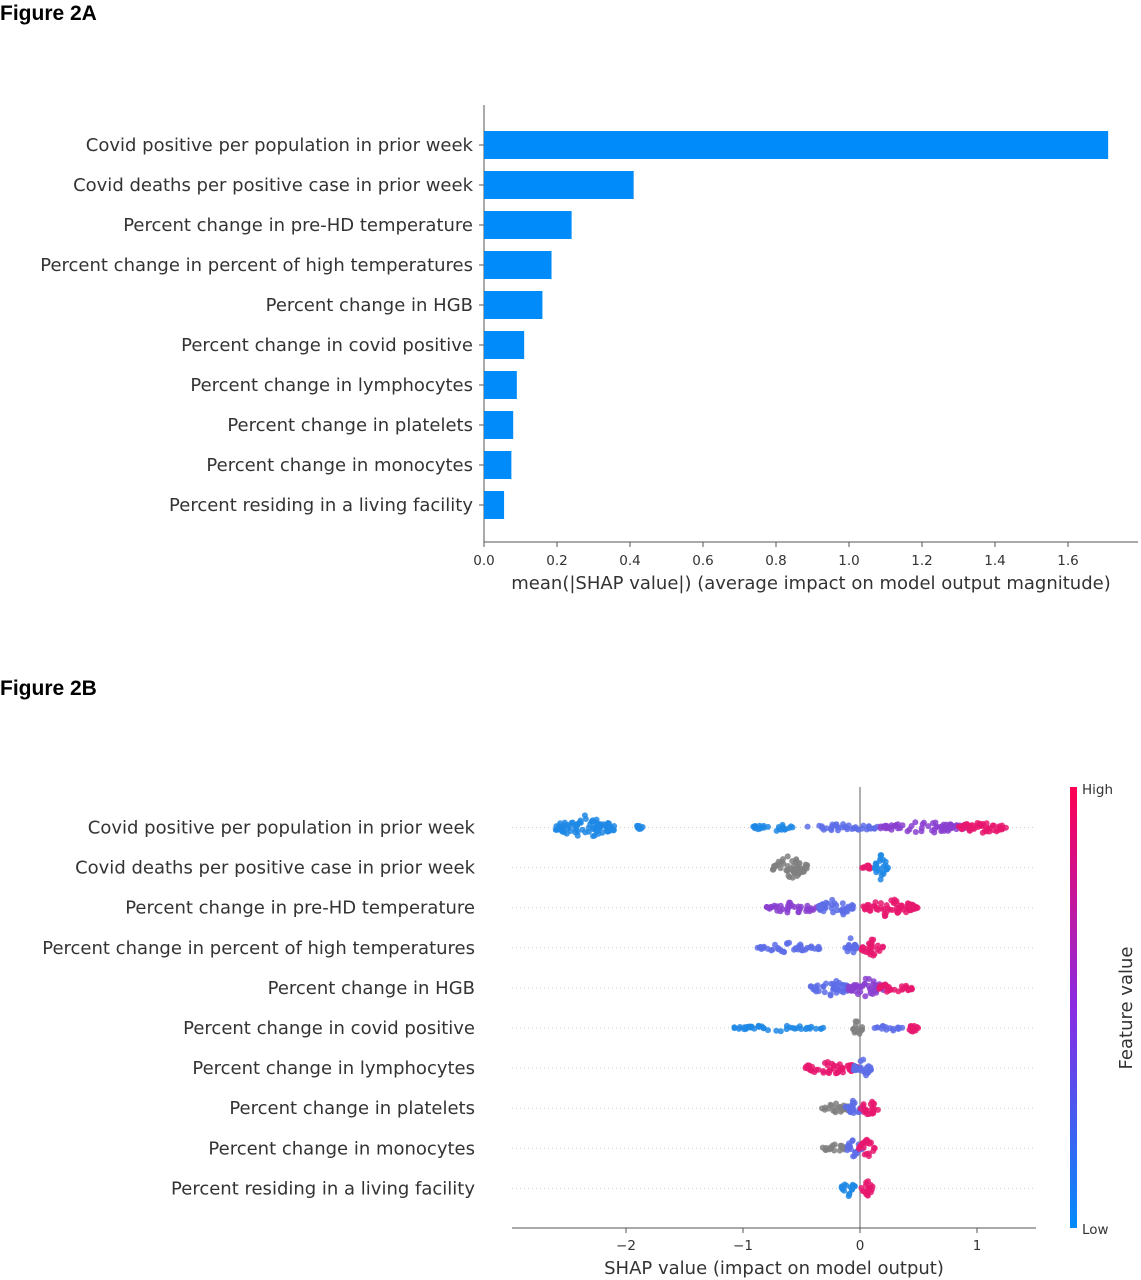 This screenshot has width=1141, height=1280. I want to click on x-tick-label: −1, so click(743, 1246).